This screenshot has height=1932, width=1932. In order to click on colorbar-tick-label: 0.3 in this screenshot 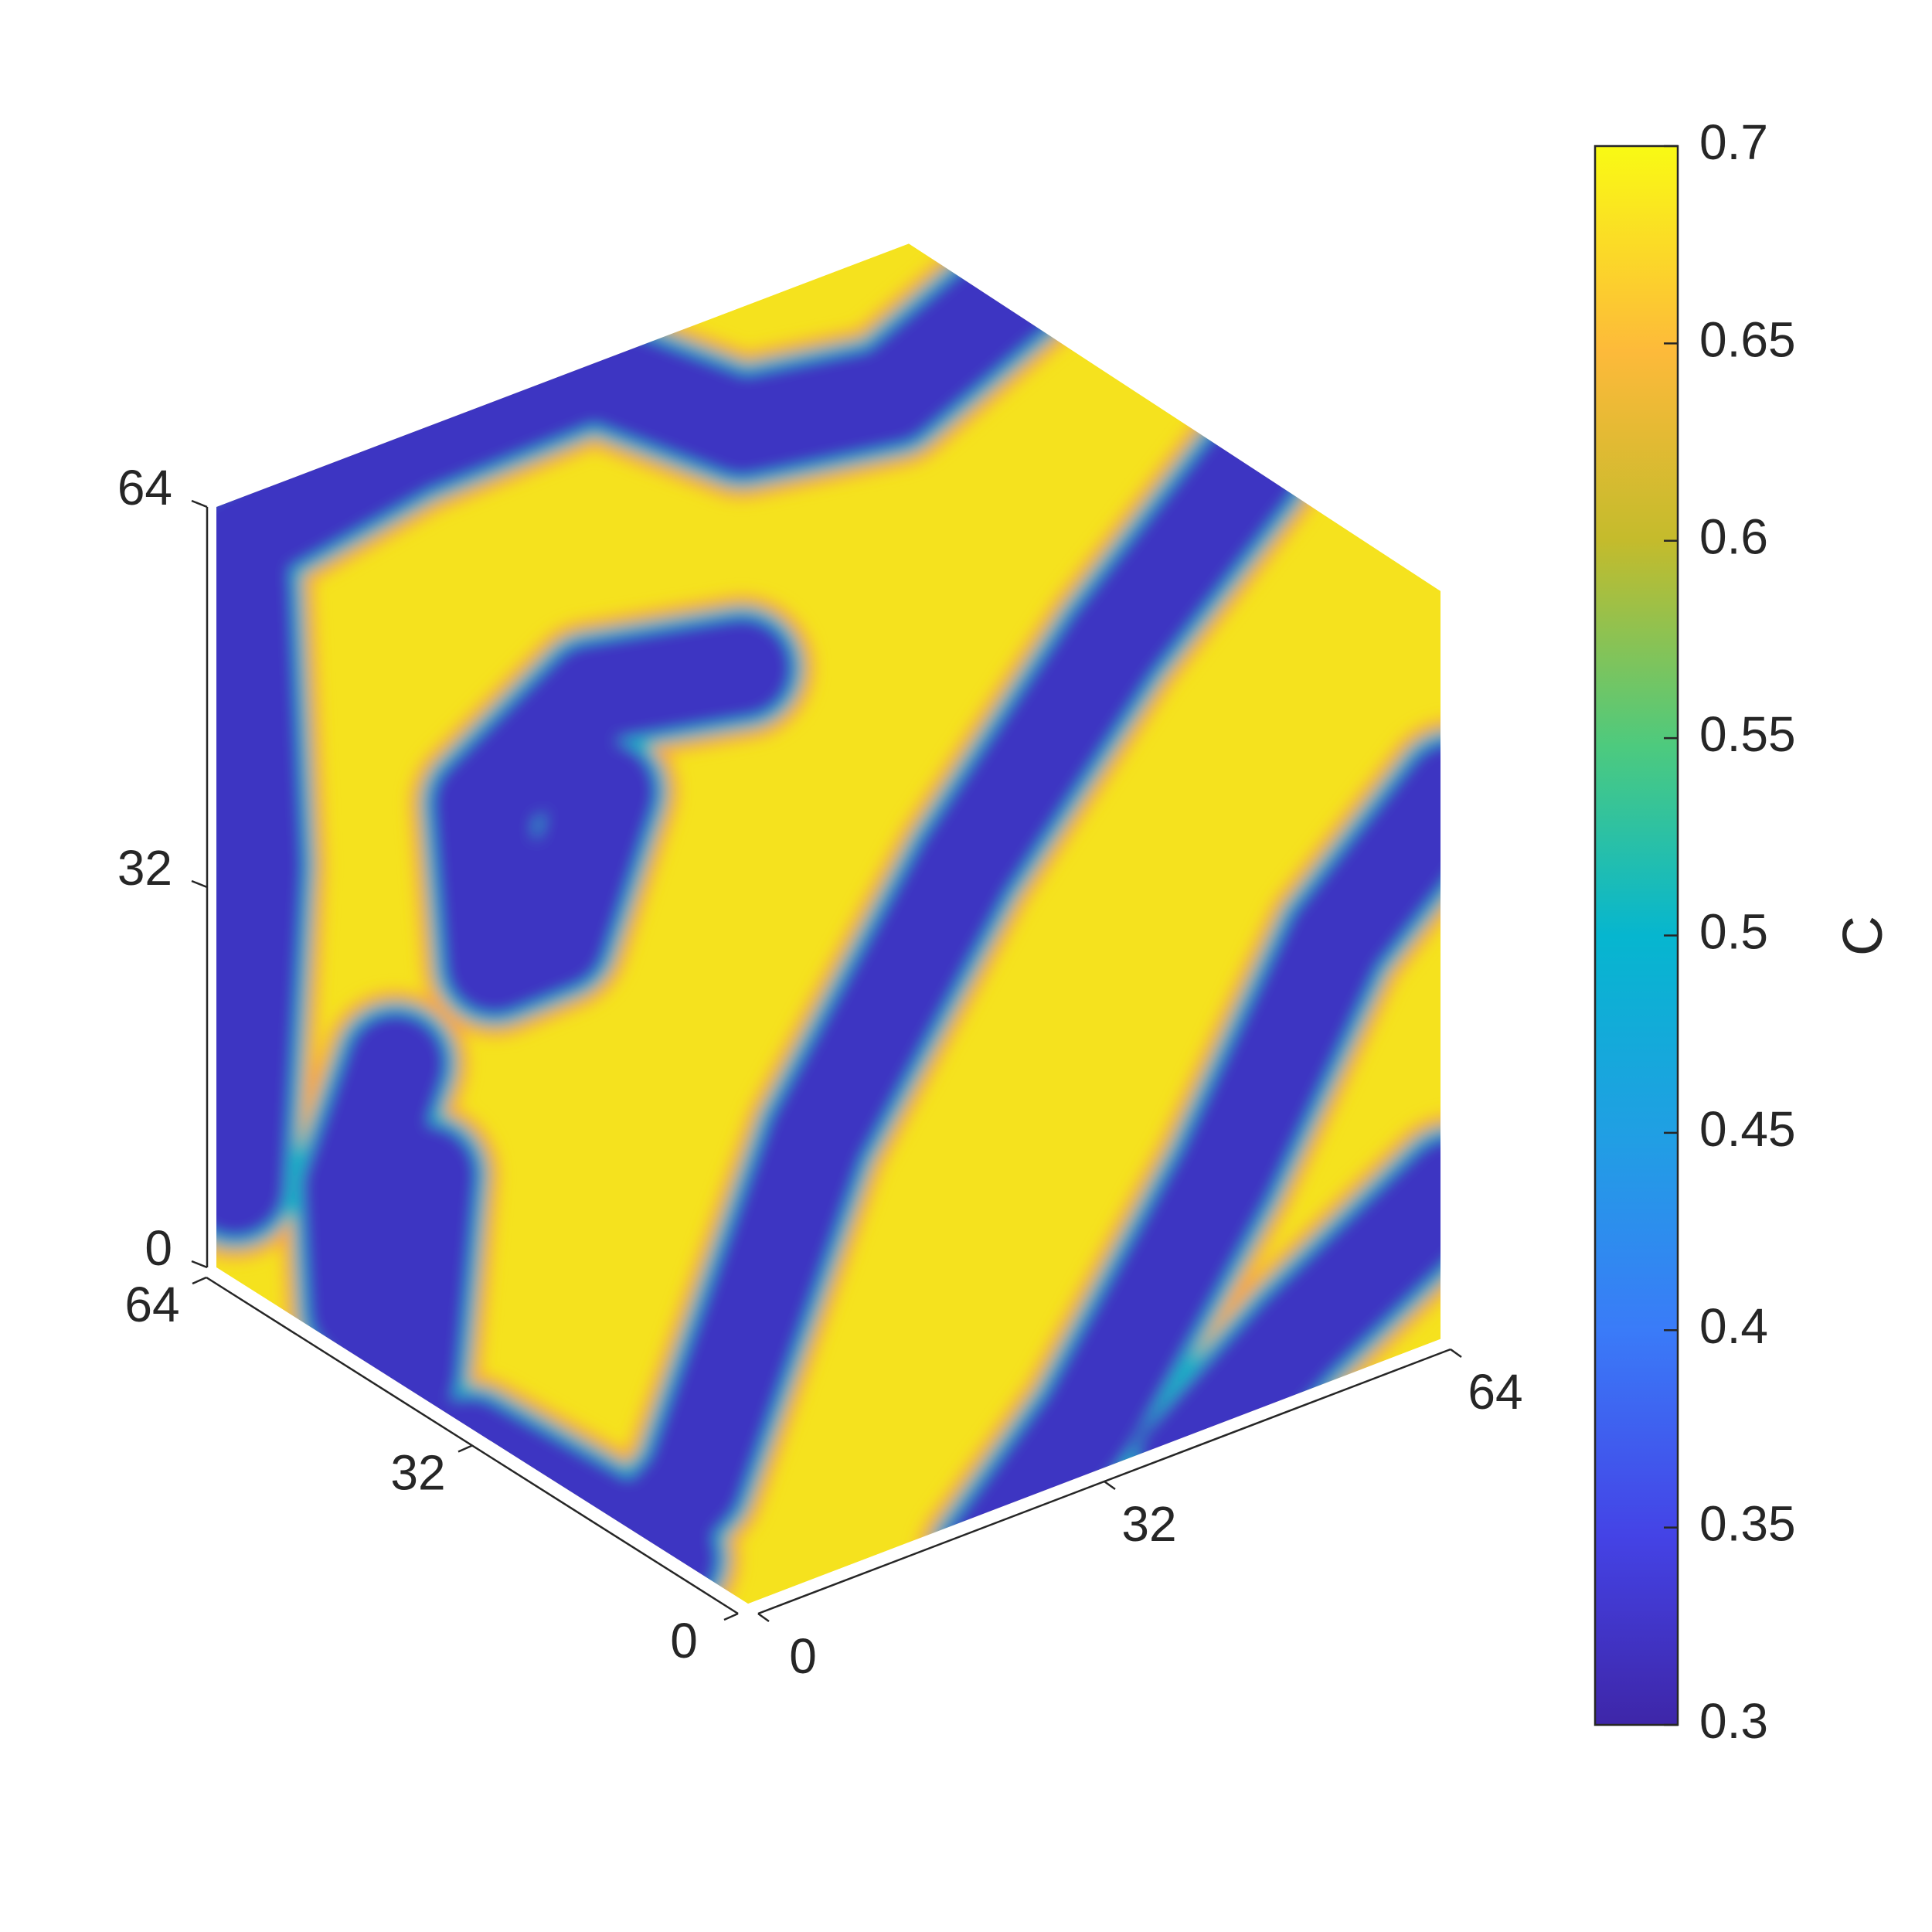, I will do `click(1733, 1721)`.